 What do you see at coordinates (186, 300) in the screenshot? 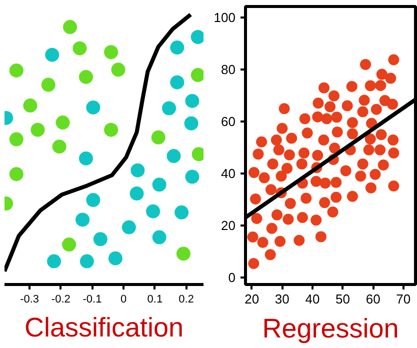
I see `x-tick-label: 0.2` at bounding box center [186, 300].